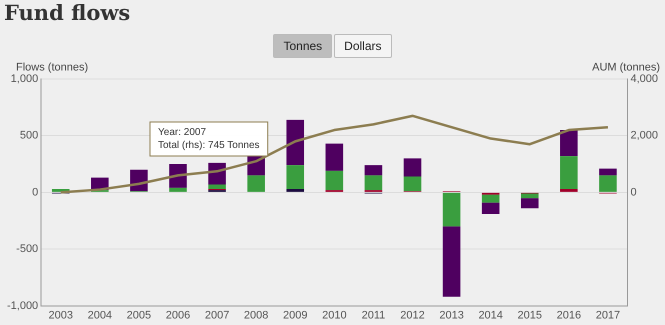 This screenshot has height=325, width=665. I want to click on x-tick-label: 2004, so click(100, 315).